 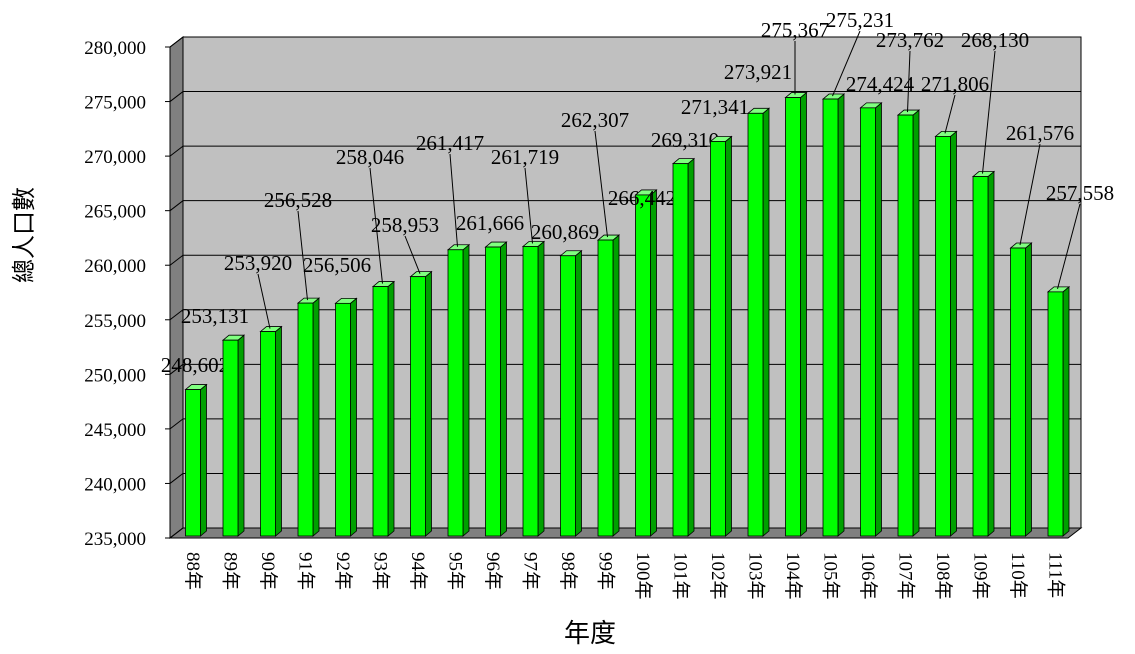 I want to click on y-tick-label: 255,000, so click(x=115, y=321).